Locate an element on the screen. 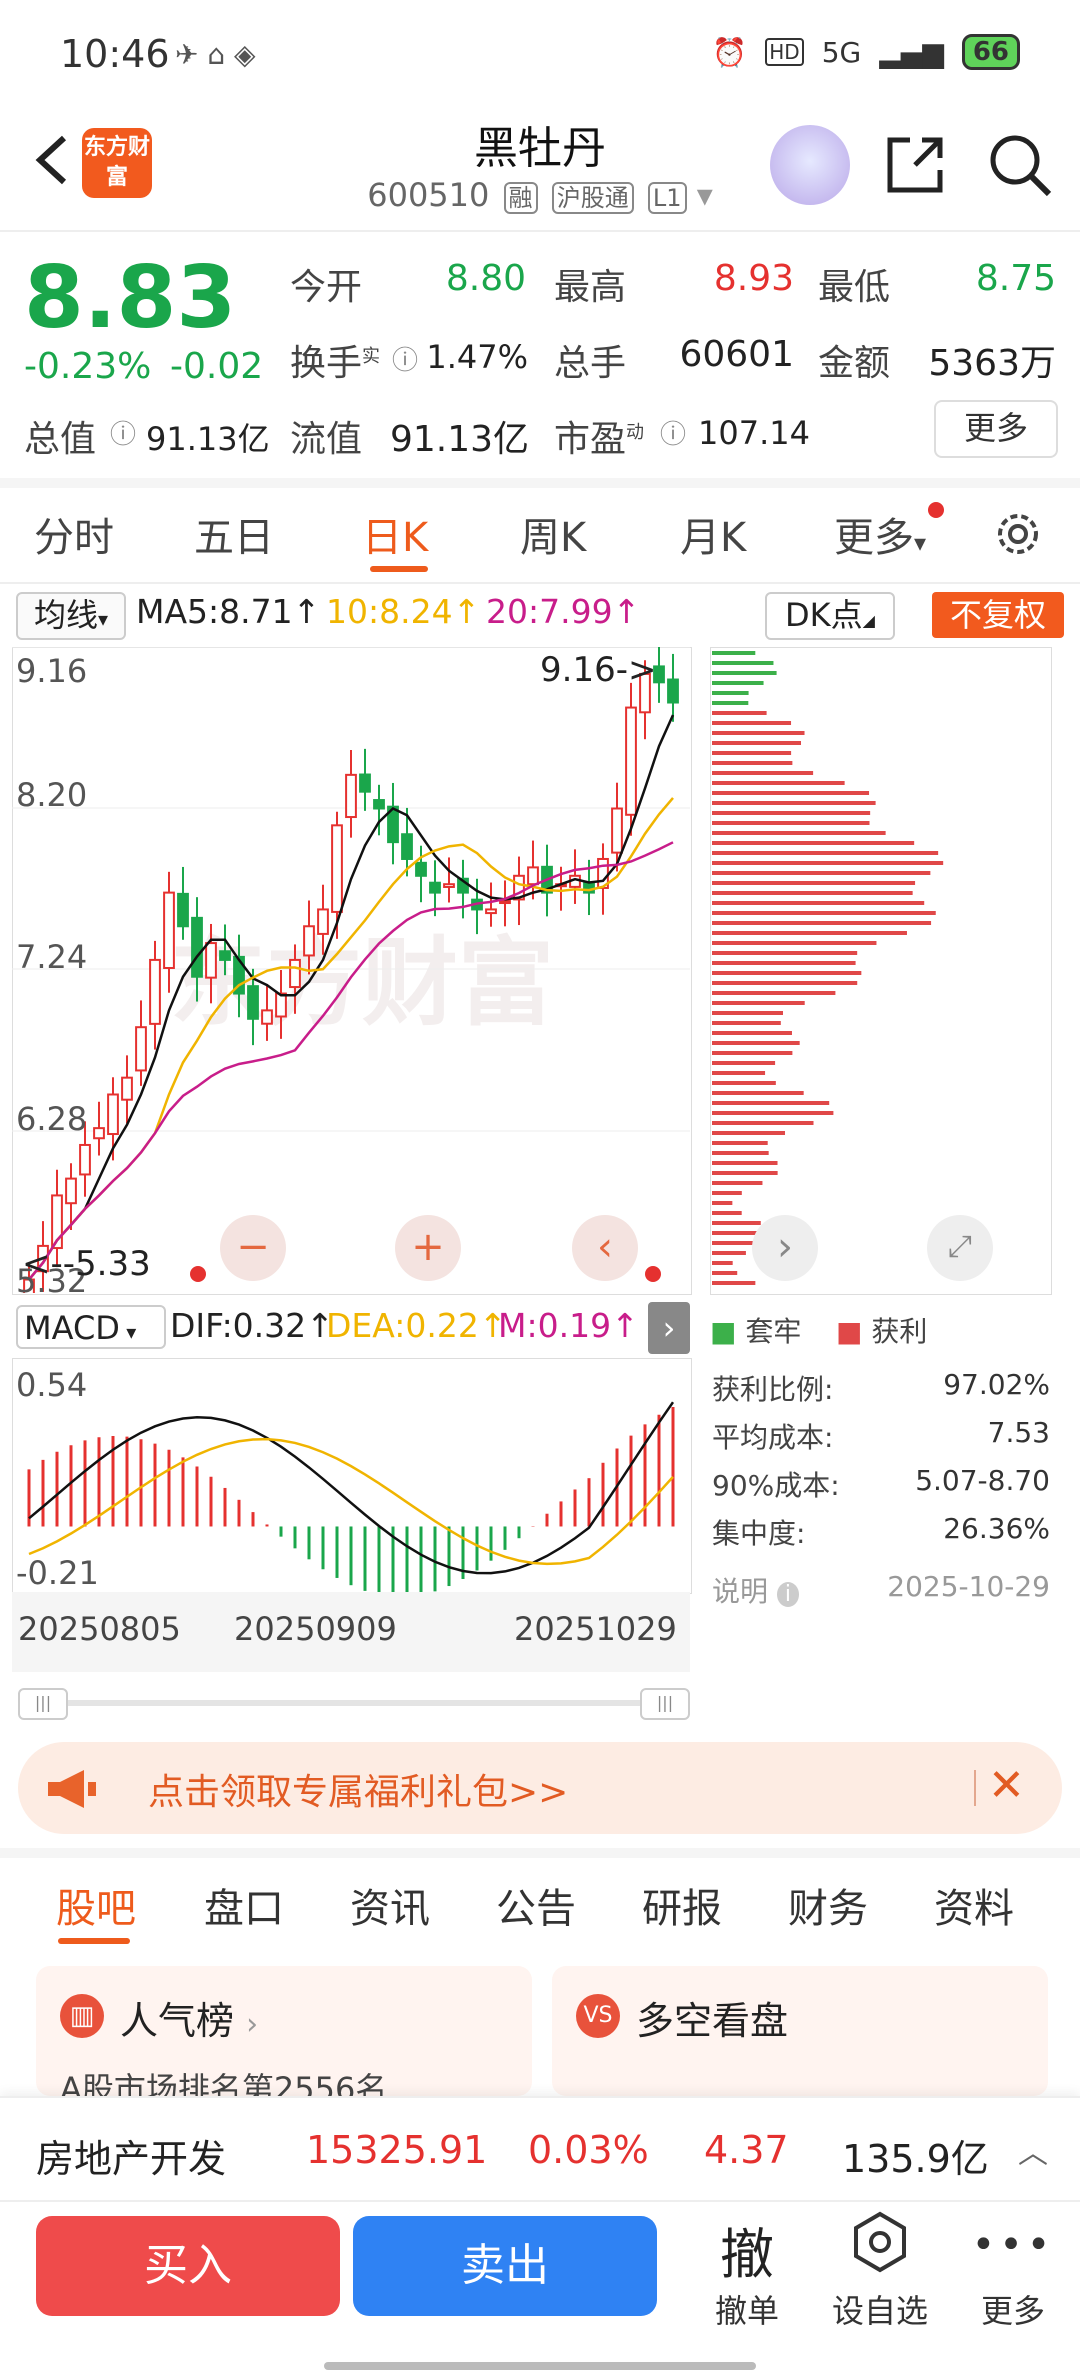 The height and width of the screenshot is (2378, 1080). macd-y-bottom: -0.21 is located at coordinates (57, 1573).